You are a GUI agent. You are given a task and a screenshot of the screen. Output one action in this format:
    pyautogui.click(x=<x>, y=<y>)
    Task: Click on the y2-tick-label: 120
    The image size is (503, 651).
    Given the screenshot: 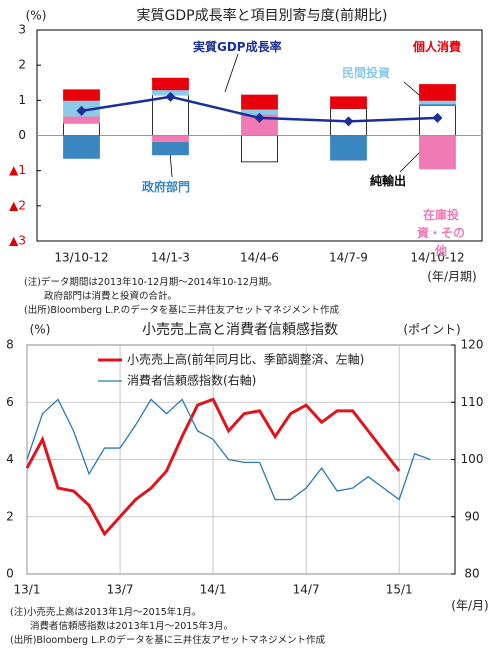 What is the action you would take?
    pyautogui.click(x=472, y=345)
    